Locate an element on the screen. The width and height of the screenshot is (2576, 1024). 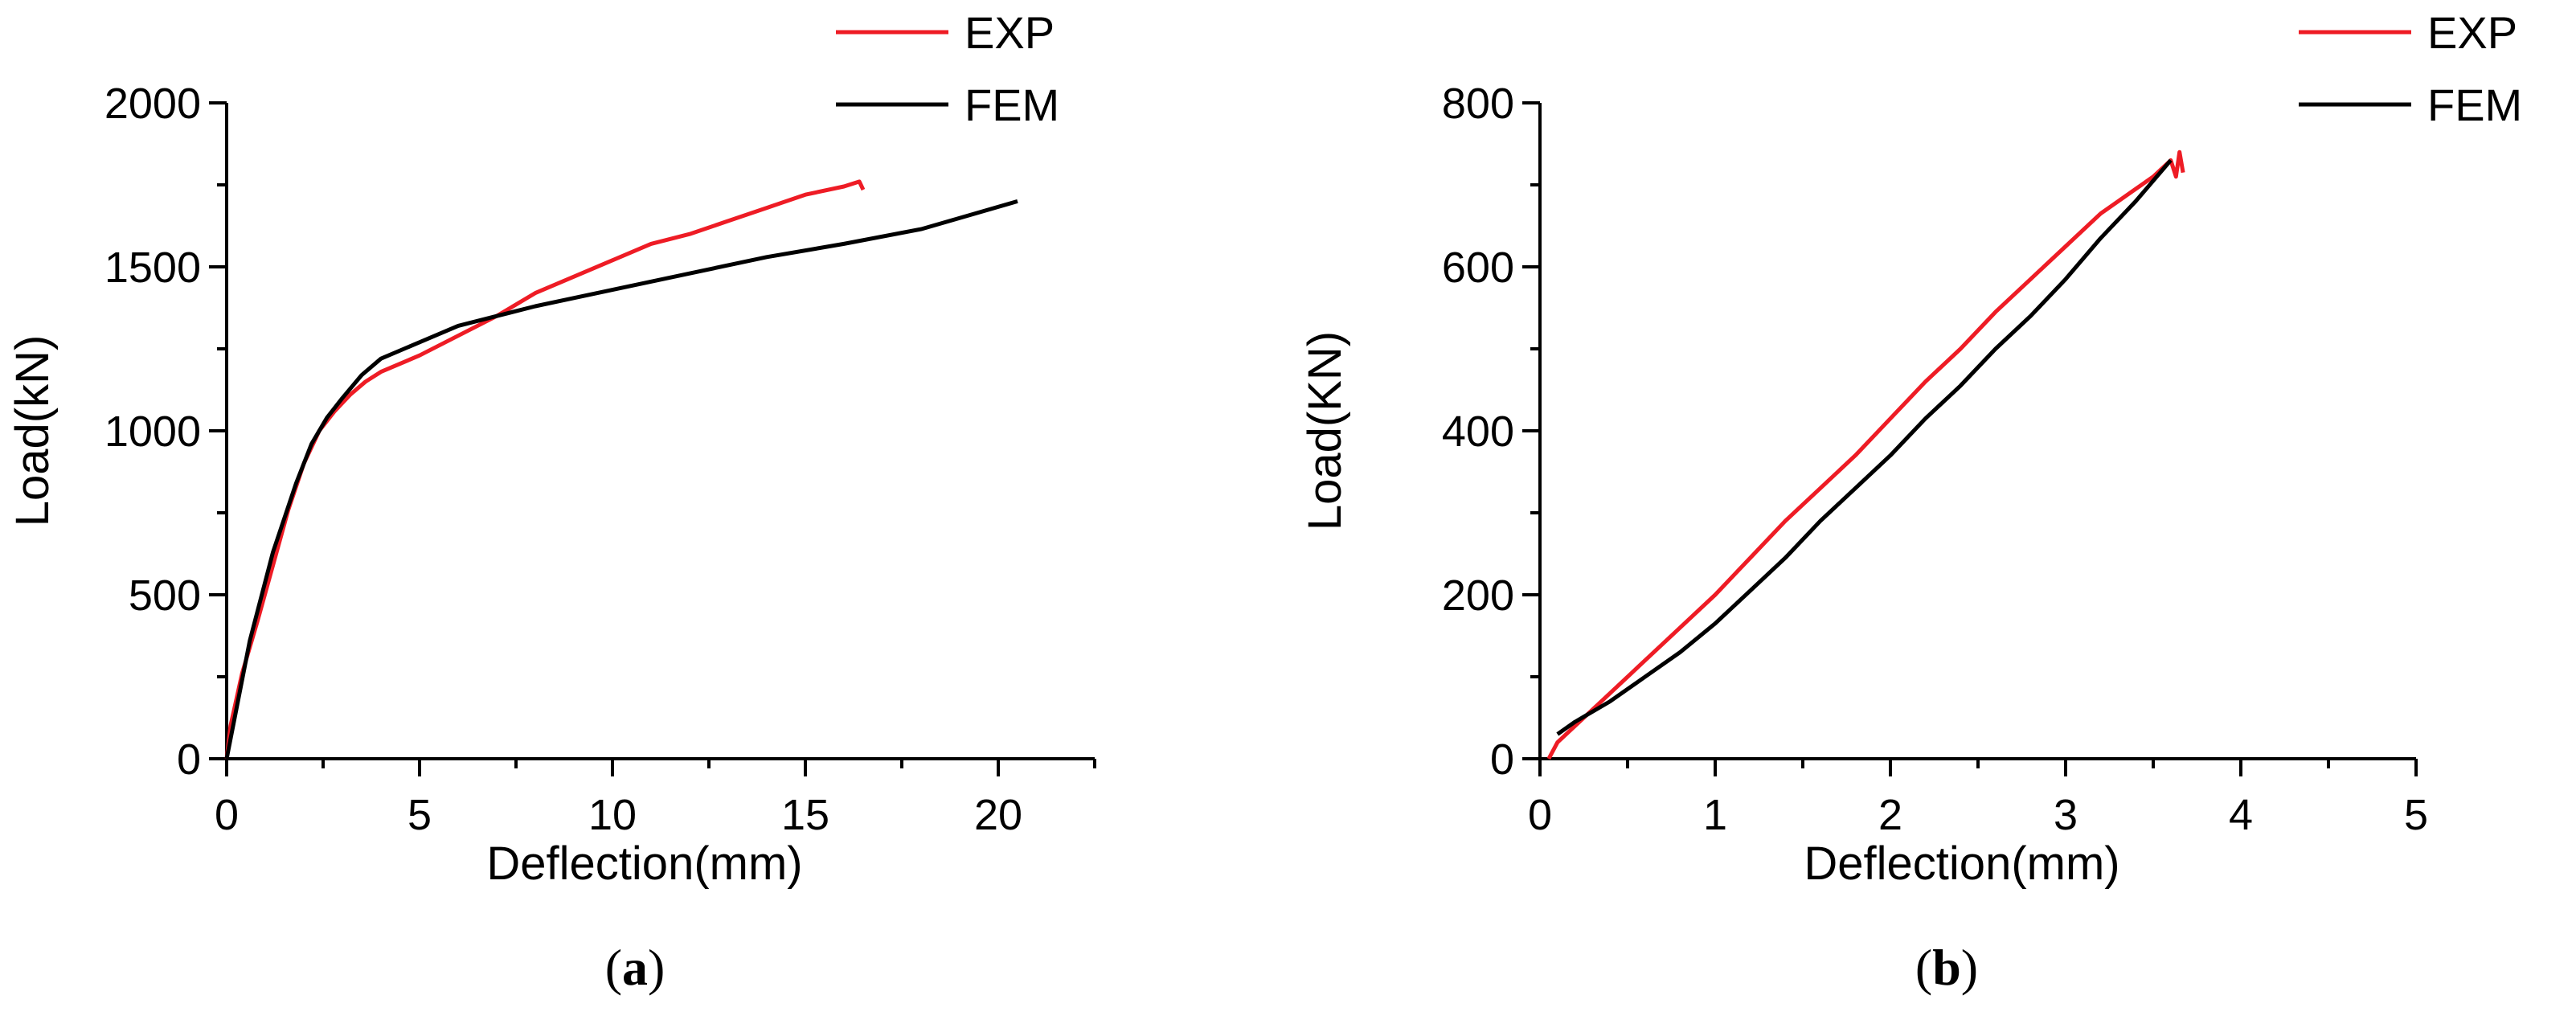
panel-label: (b) is located at coordinates (1946, 967).